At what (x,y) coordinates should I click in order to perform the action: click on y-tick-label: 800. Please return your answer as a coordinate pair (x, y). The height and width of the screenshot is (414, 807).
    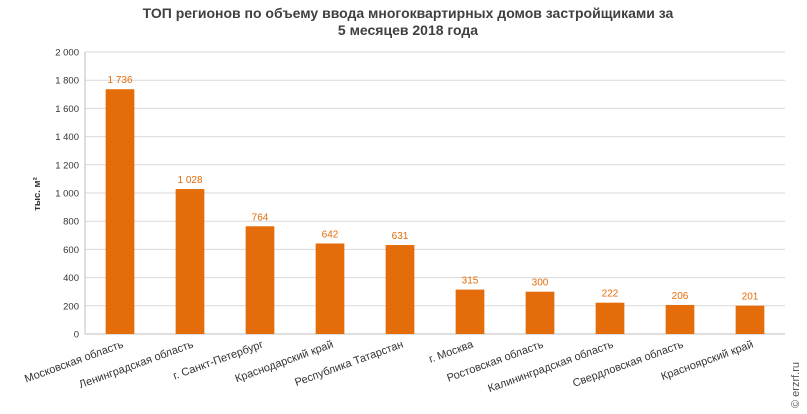
    Looking at the image, I should click on (71, 222).